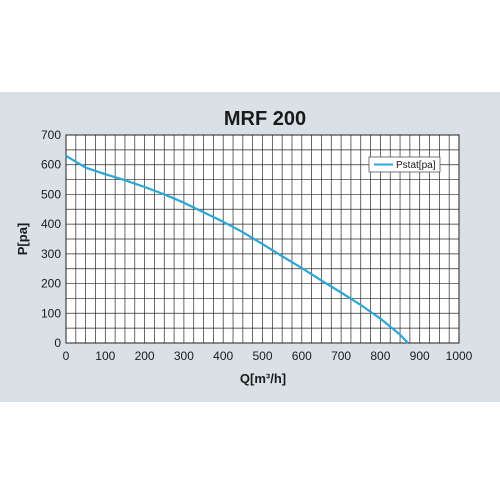 The image size is (500, 500). What do you see at coordinates (66, 356) in the screenshot?
I see `x-tick-label: 0` at bounding box center [66, 356].